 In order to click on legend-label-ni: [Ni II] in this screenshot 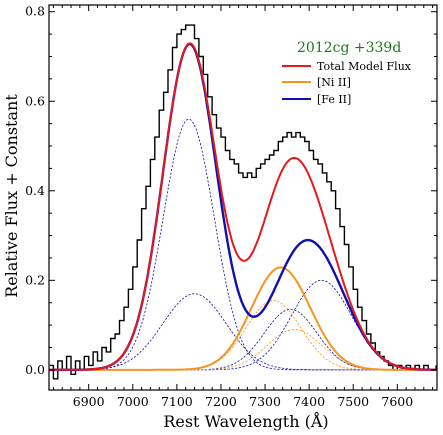, I will do `click(334, 82)`.